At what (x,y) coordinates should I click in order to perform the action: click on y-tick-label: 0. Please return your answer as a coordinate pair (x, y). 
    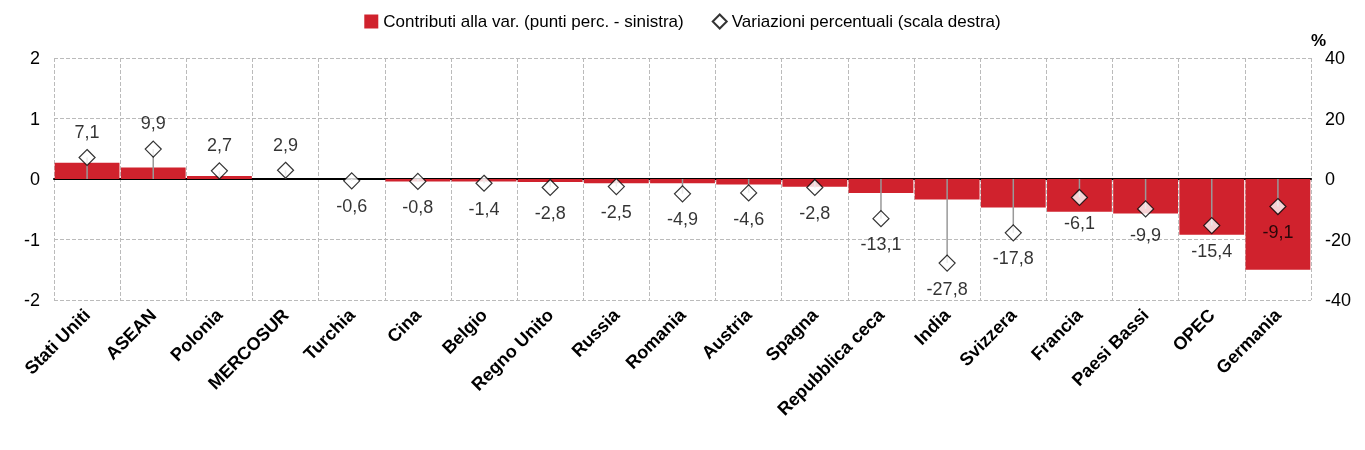
    Looking at the image, I should click on (34, 179).